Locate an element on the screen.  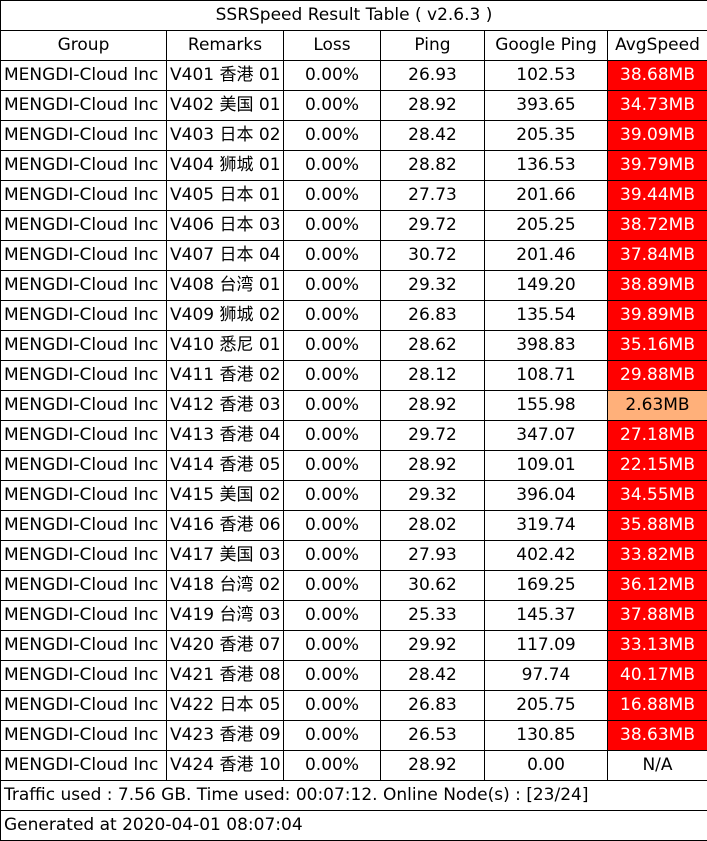
cell-avg-speed: 39.09MB is located at coordinates (657, 136).